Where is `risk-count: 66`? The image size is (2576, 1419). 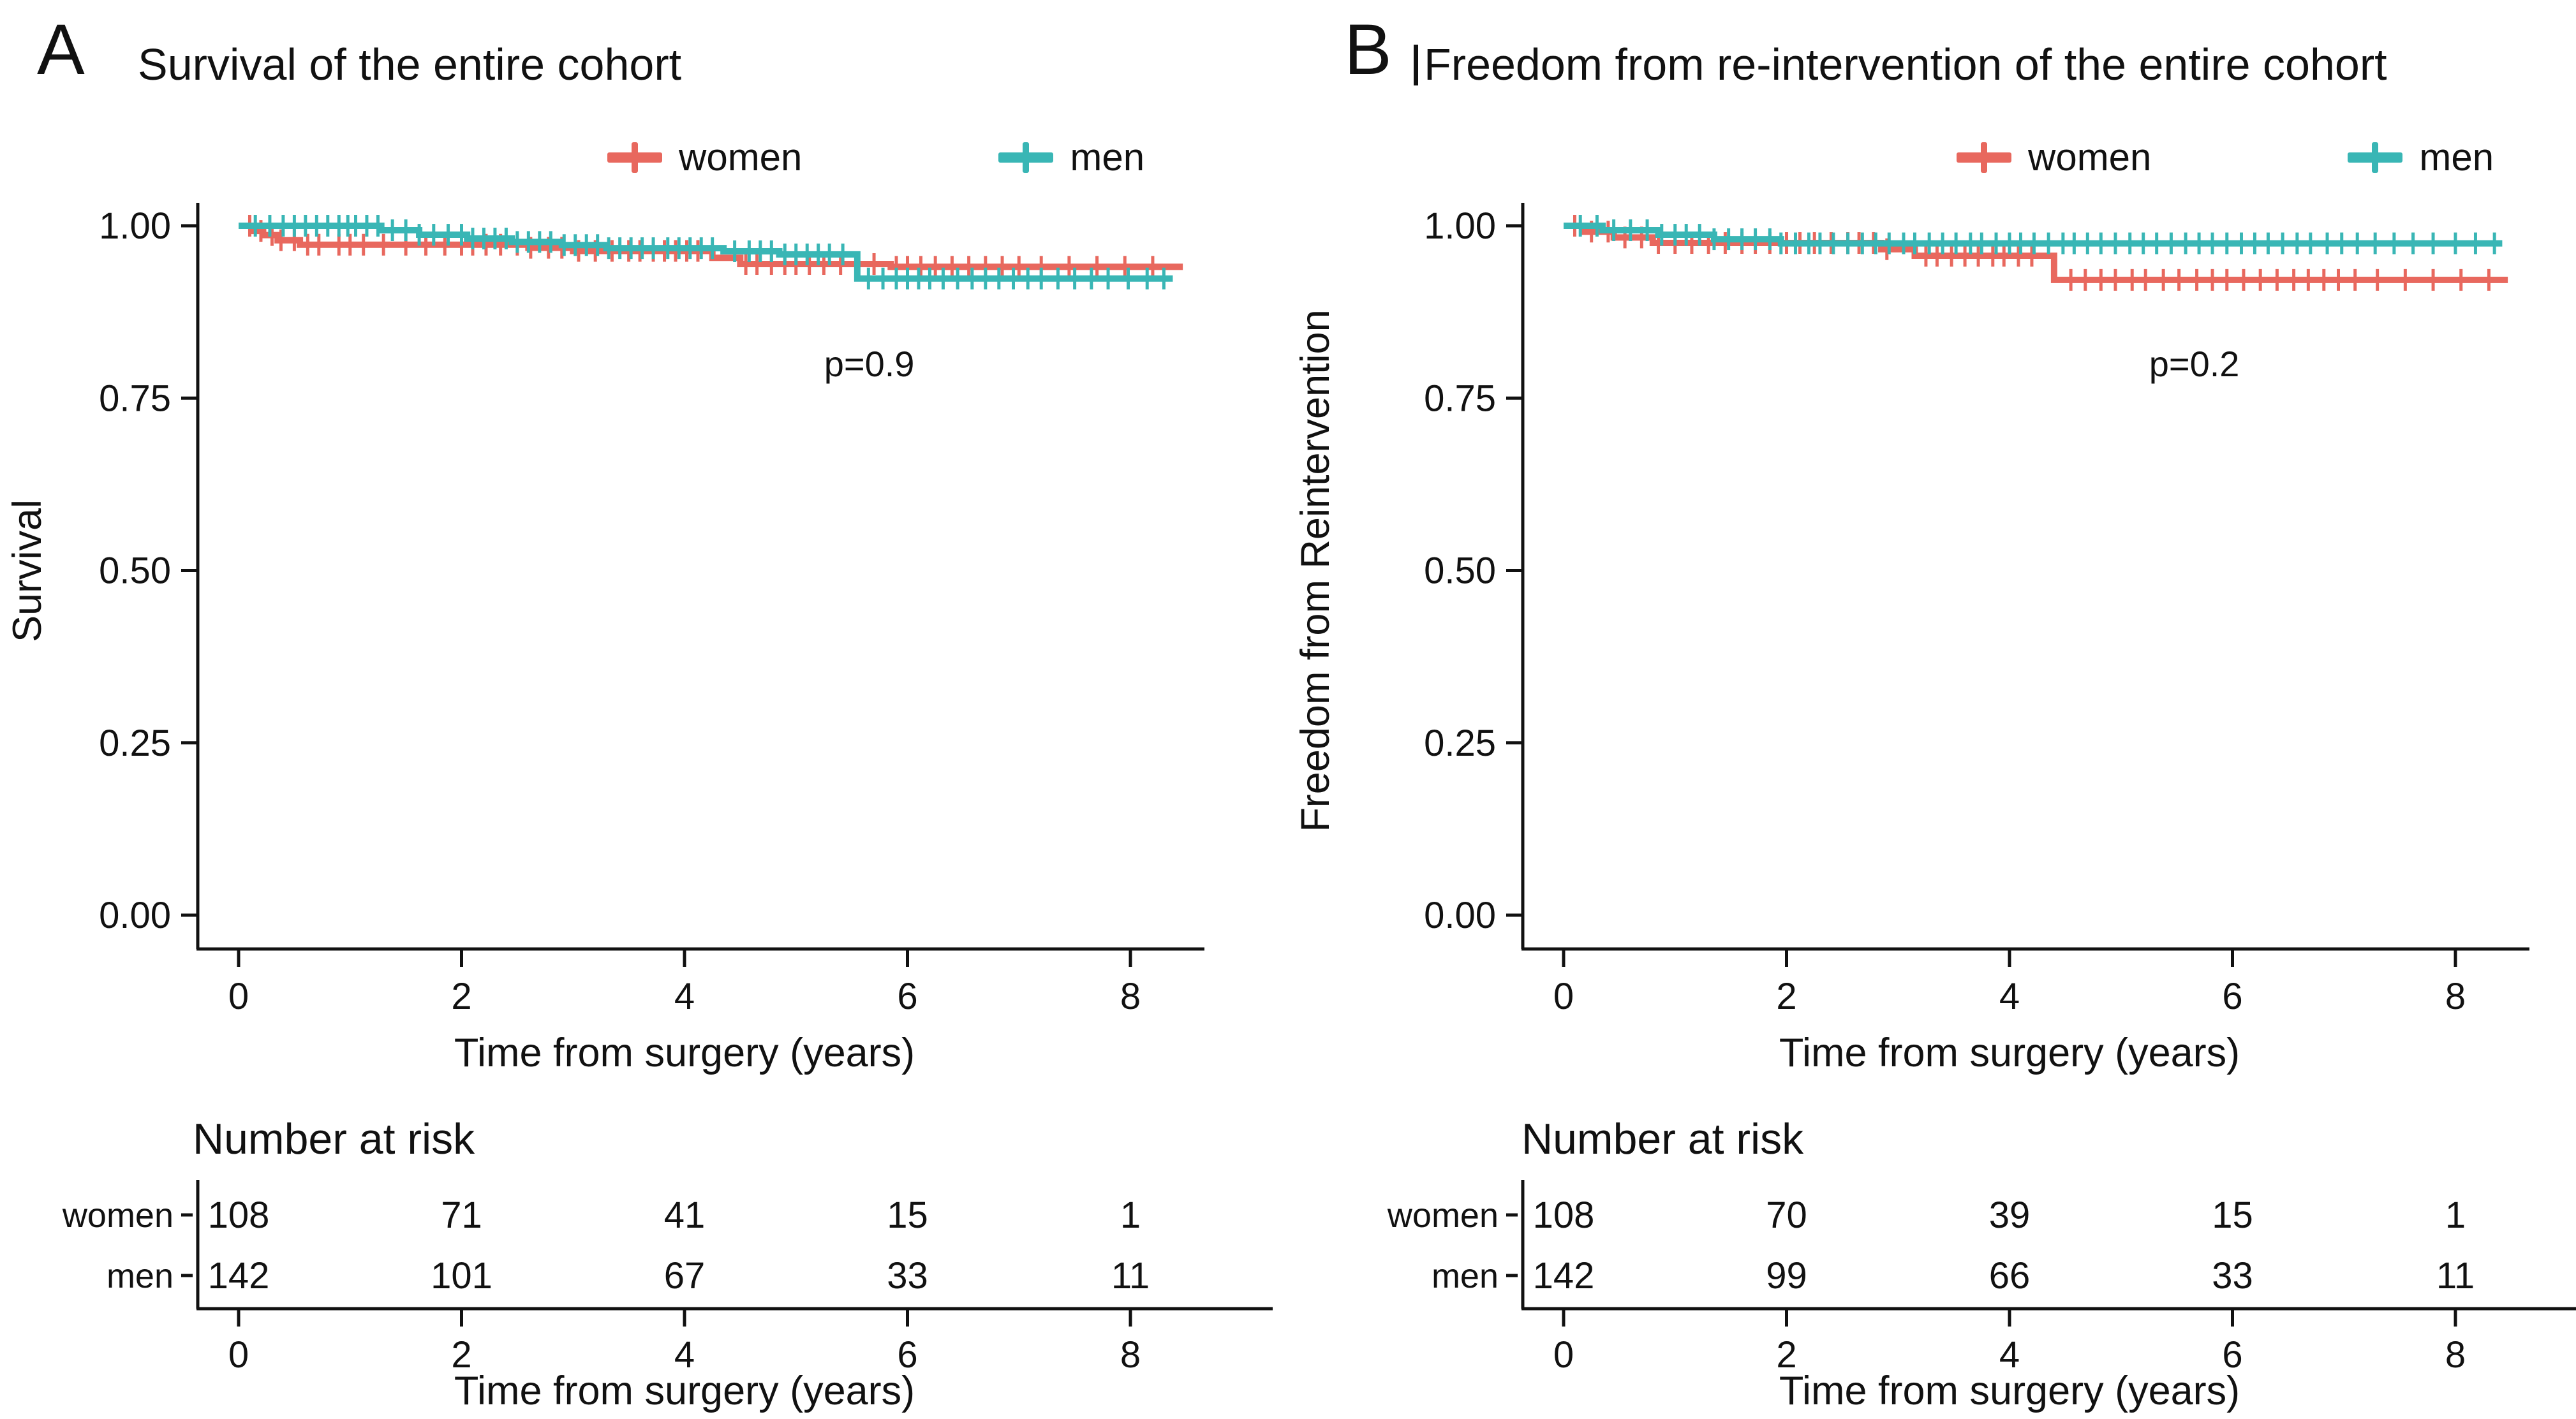 risk-count: 66 is located at coordinates (2010, 1276).